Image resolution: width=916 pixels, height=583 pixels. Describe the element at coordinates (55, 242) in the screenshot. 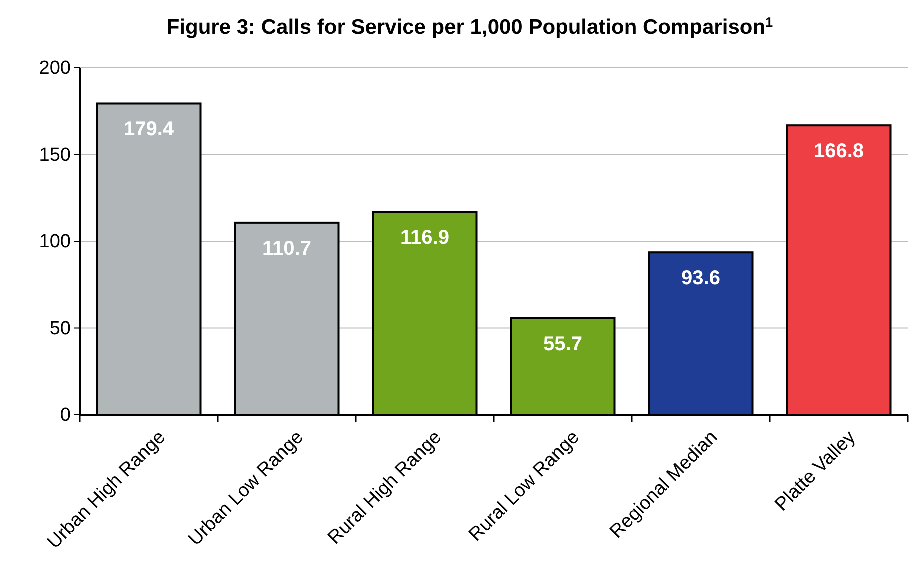

I see `y-tick-label: 100` at that location.